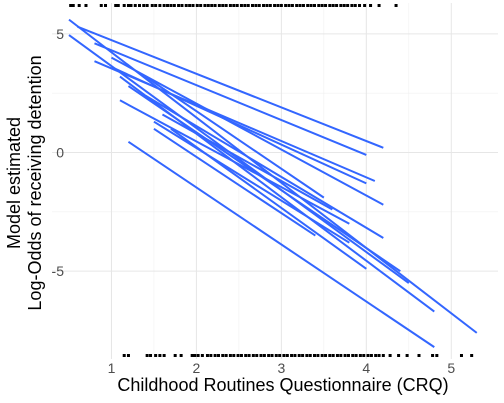 The width and height of the screenshot is (504, 403). I want to click on y-tick-label: 5, so click(60, 34).